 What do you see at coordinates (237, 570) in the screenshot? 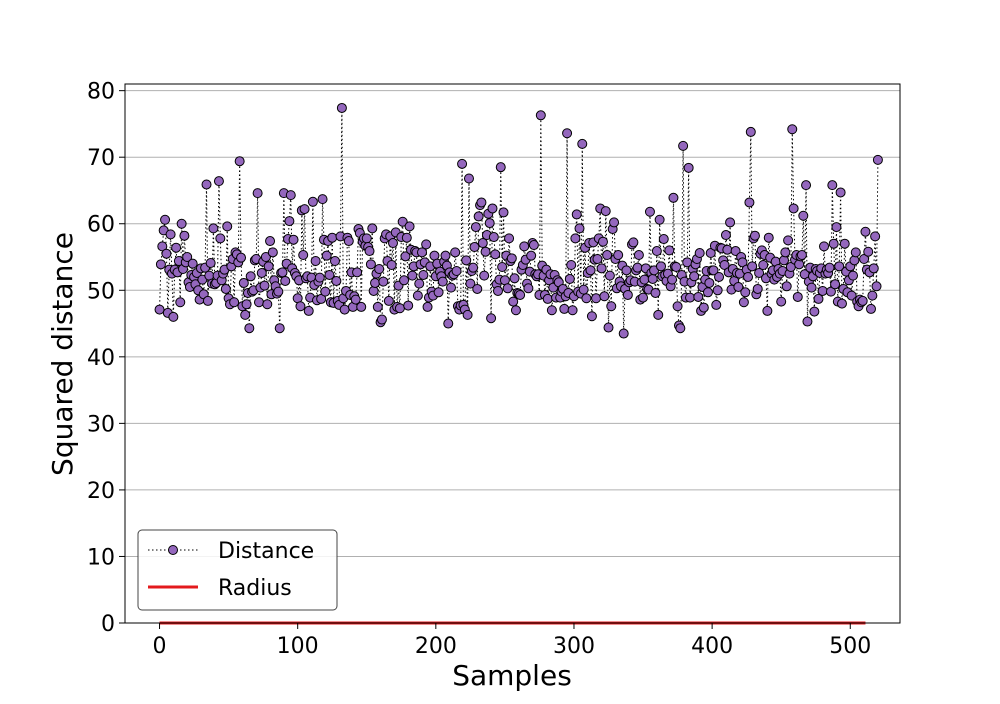
I see `legend: Distance Radius` at bounding box center [237, 570].